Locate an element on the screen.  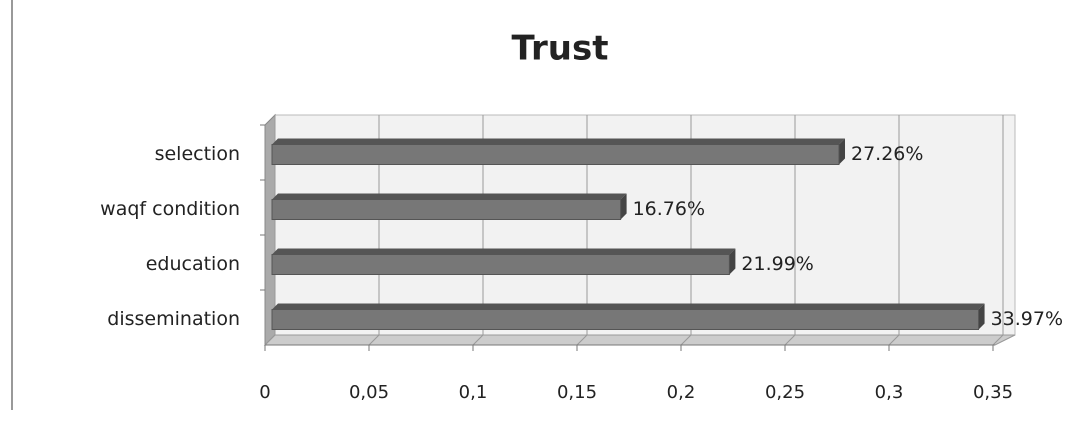
y-tick-label: waqf condition is located at coordinates (170, 209).